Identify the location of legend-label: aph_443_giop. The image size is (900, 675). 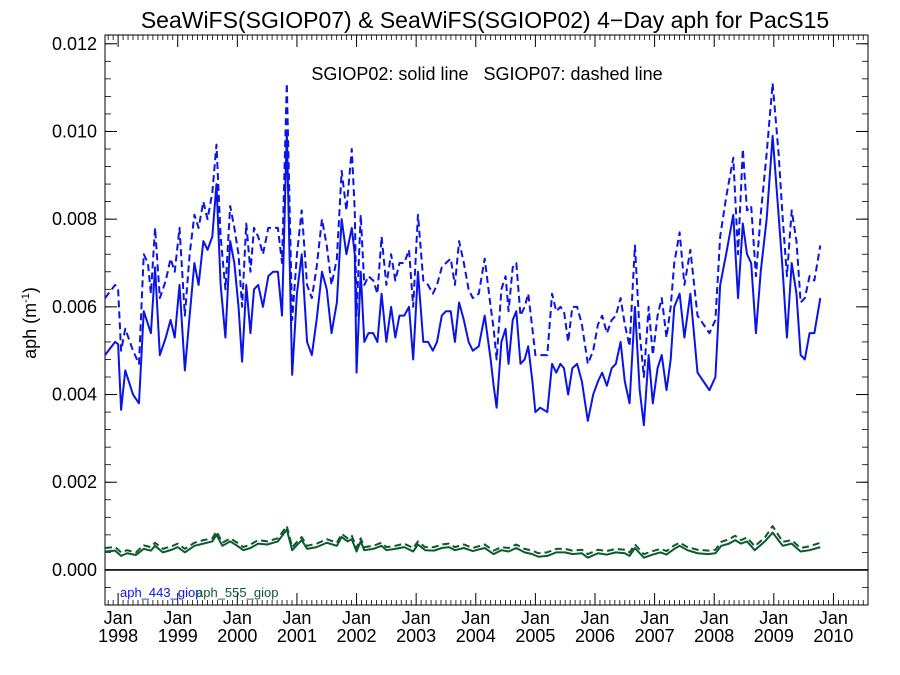
(161, 592).